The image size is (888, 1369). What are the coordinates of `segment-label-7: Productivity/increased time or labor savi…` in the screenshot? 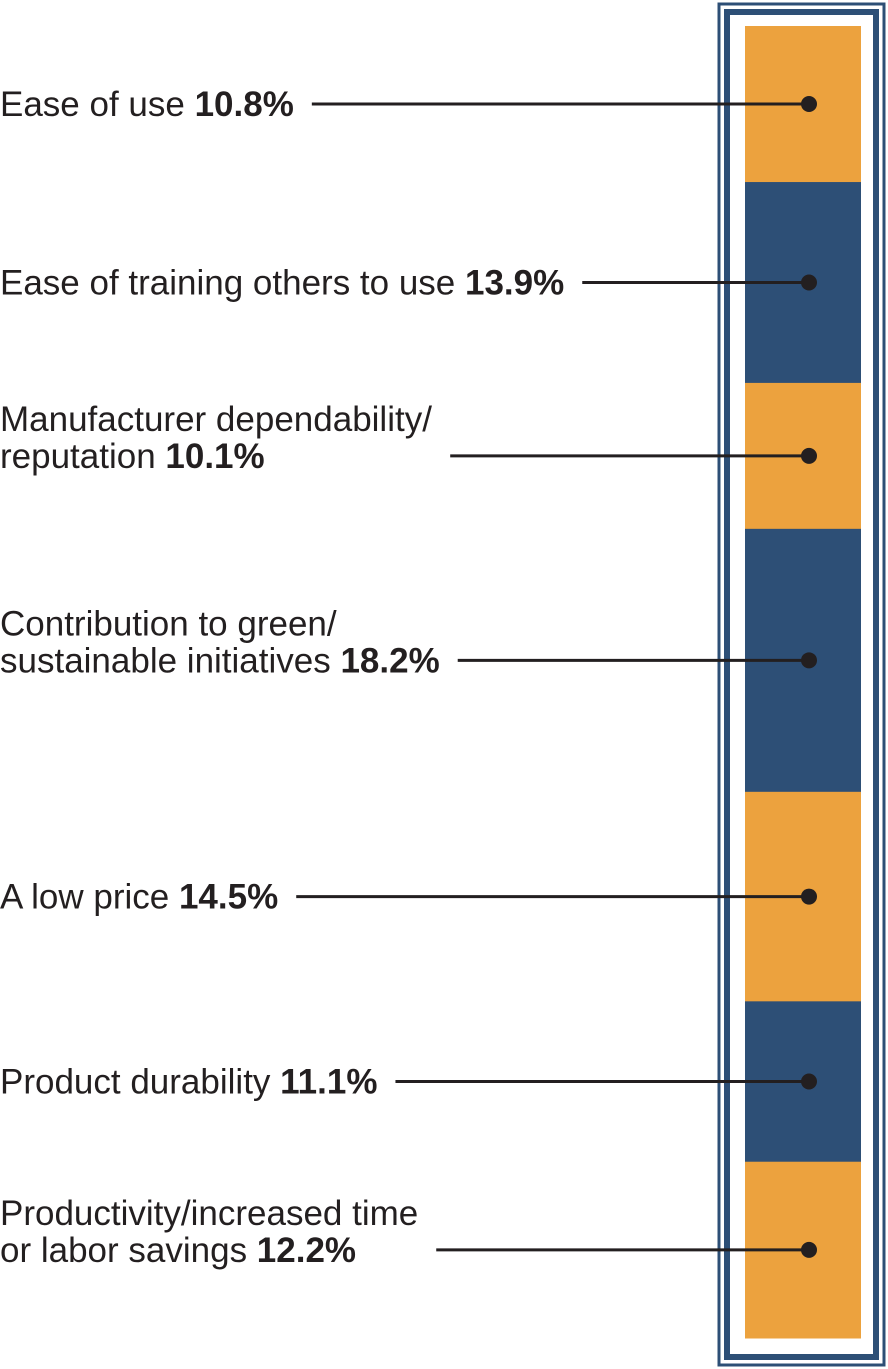 It's located at (209, 1232).